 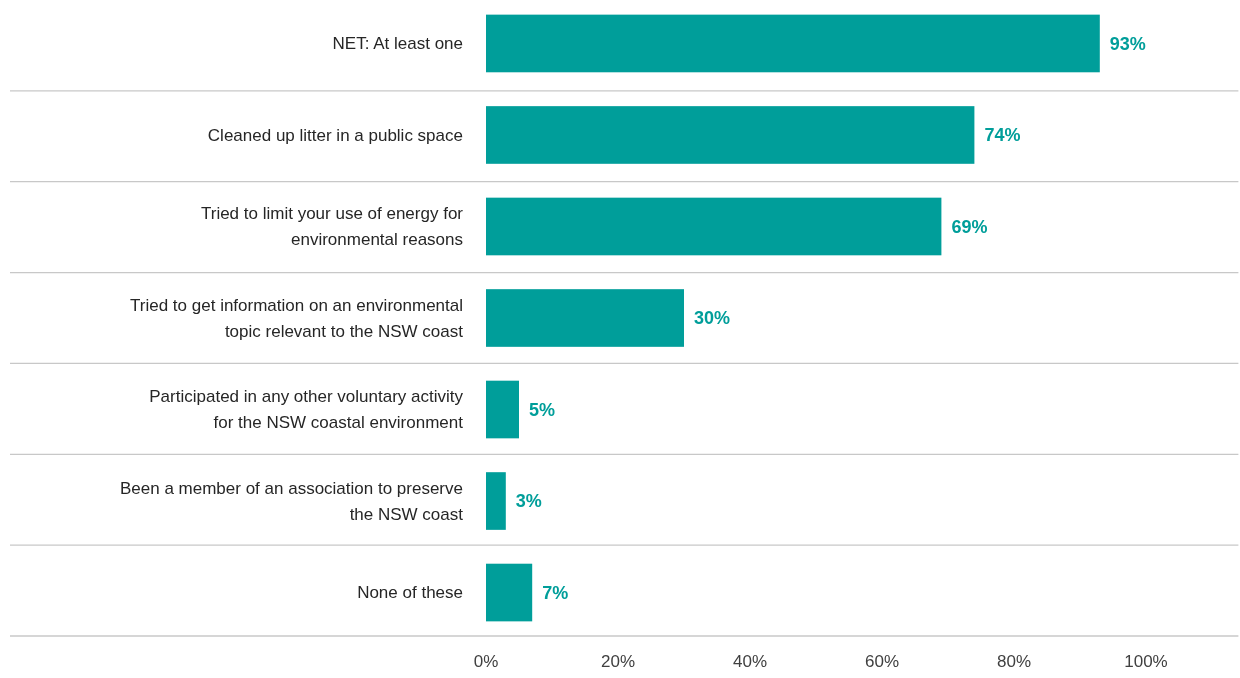 What do you see at coordinates (397, 44) in the screenshot?
I see `y-tick-label: NET: At least one` at bounding box center [397, 44].